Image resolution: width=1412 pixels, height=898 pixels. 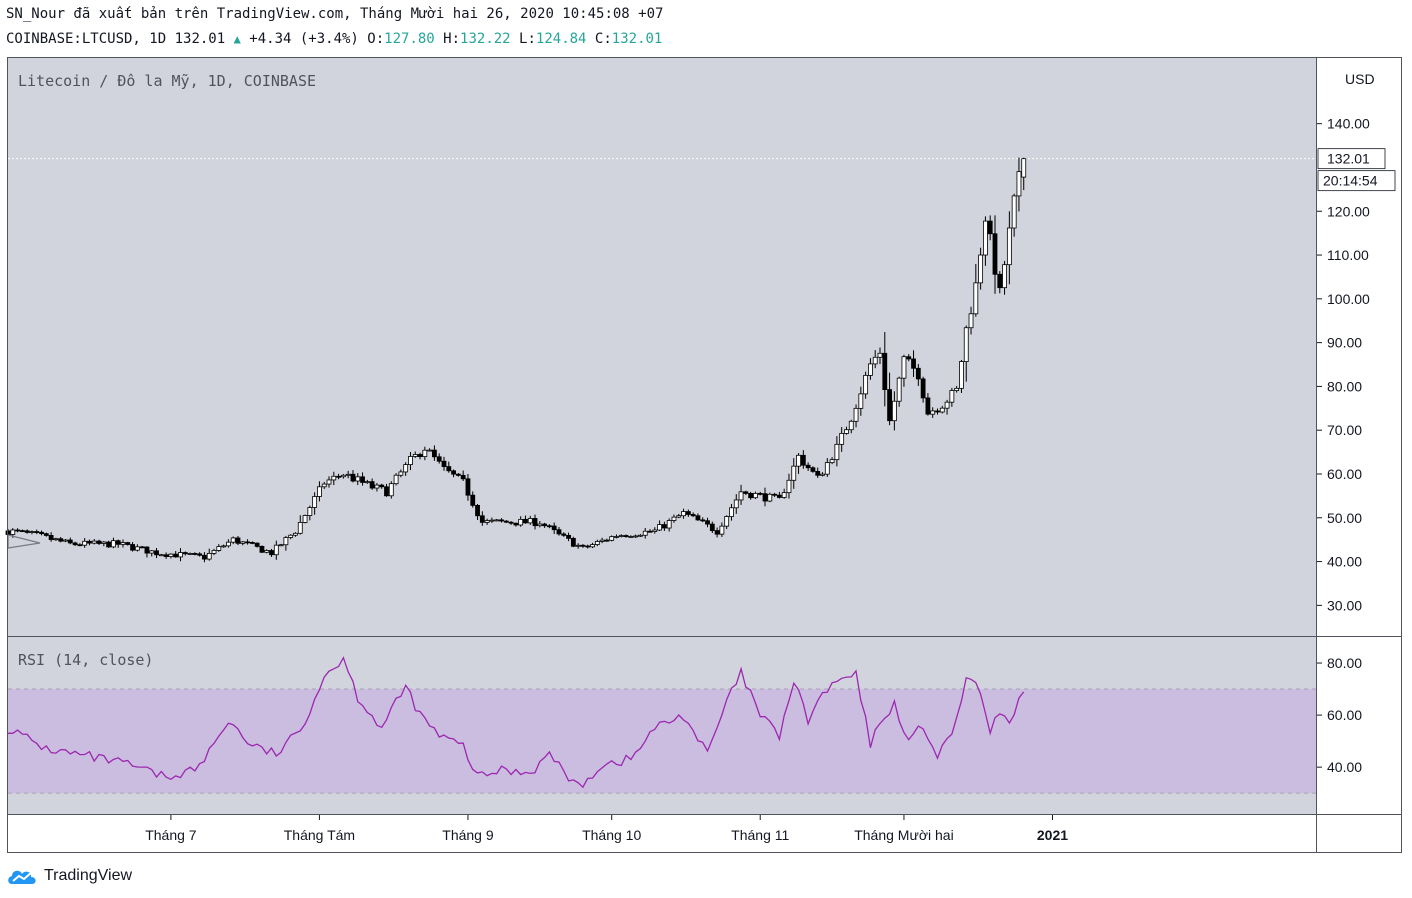 I want to click on time-tick-label: Tháng Mười hai, so click(x=903, y=835).